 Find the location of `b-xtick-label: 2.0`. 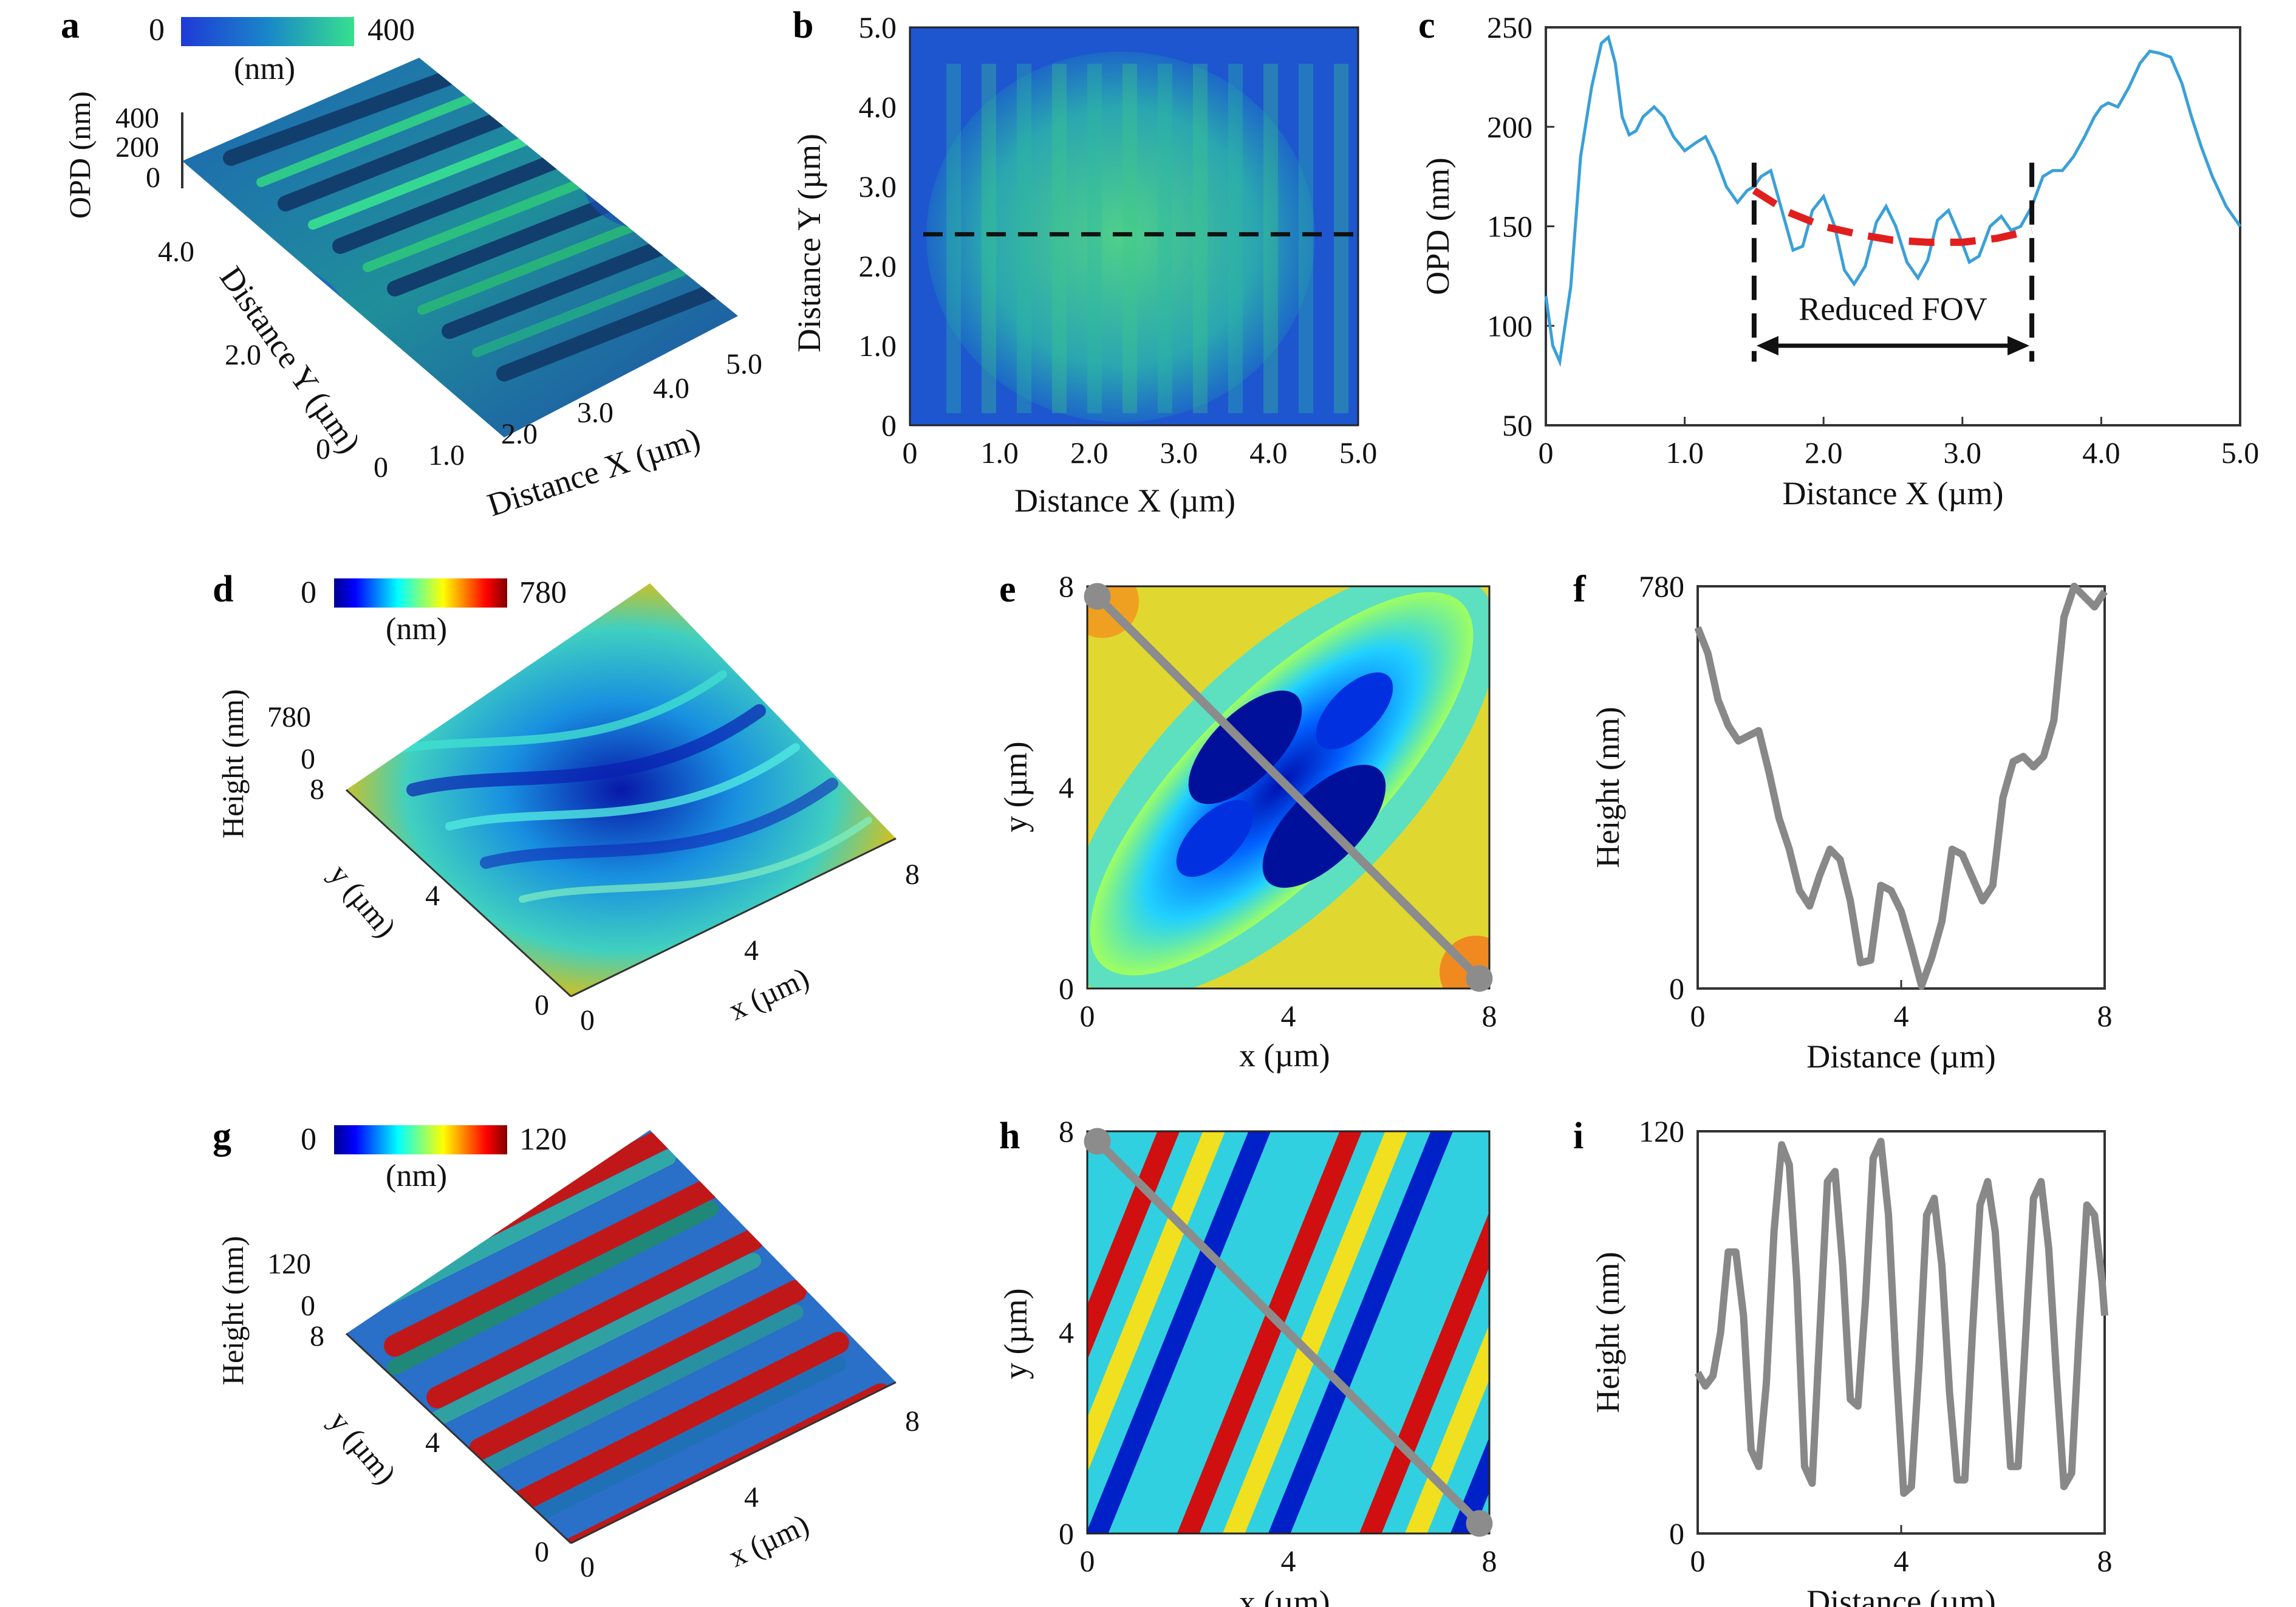

b-xtick-label: 2.0 is located at coordinates (1089, 453).